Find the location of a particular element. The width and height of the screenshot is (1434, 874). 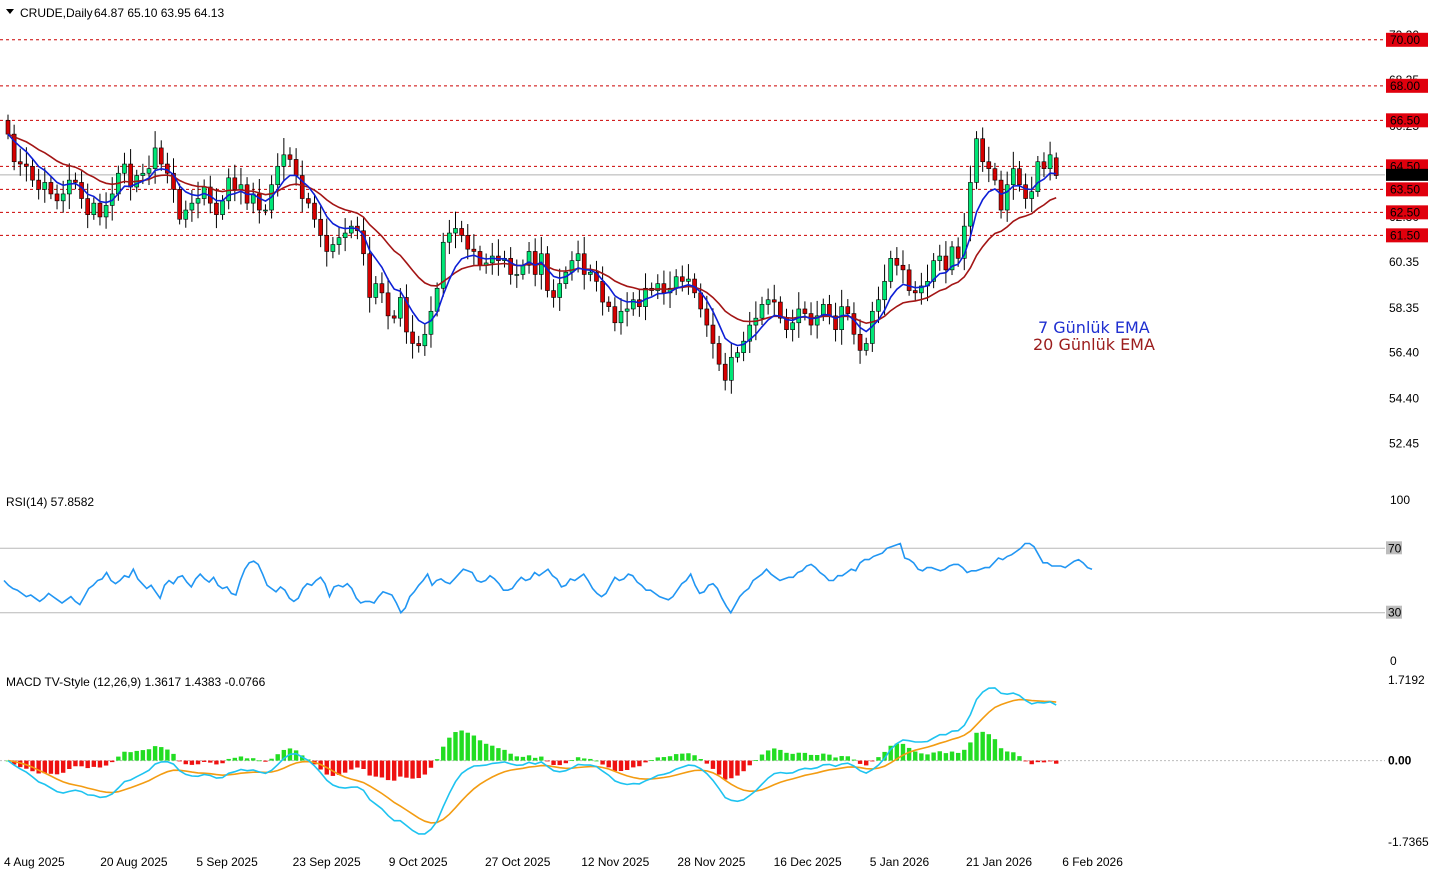

rsi-title: RSI(14) 57.8582 is located at coordinates (50, 502).